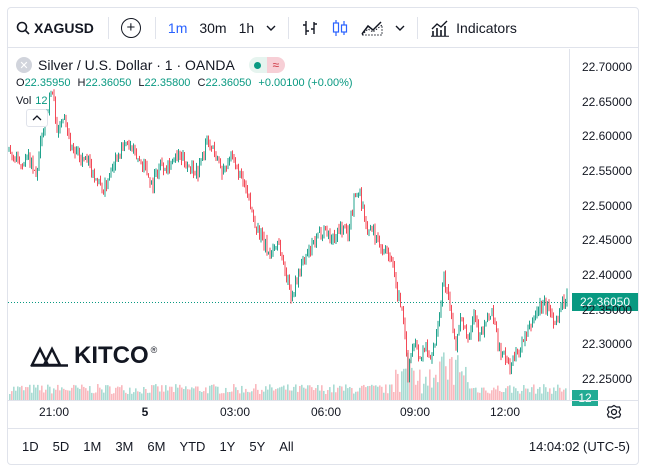 The height and width of the screenshot is (472, 645). What do you see at coordinates (579, 446) in the screenshot?
I see `clock-timezone: 14:04:02 (UTC-5)` at bounding box center [579, 446].